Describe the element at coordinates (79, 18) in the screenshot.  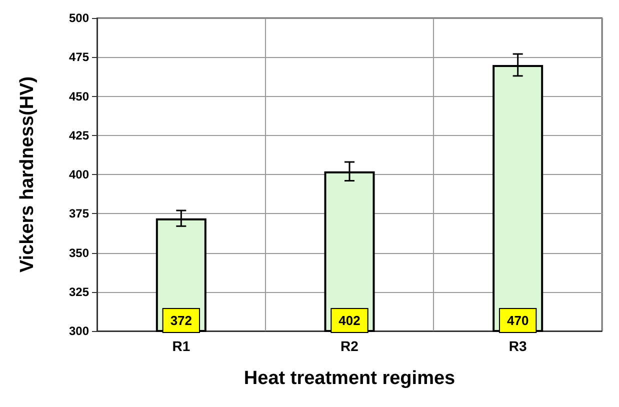
I see `y-tick-label: 500` at that location.